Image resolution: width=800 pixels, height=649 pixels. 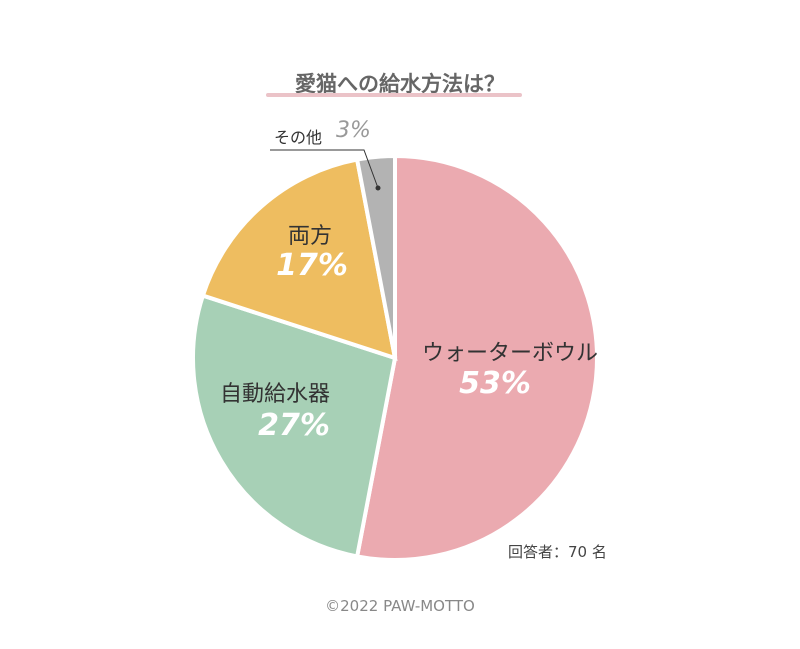 I want to click on pct-water-bowl: 53%, so click(x=495, y=383).